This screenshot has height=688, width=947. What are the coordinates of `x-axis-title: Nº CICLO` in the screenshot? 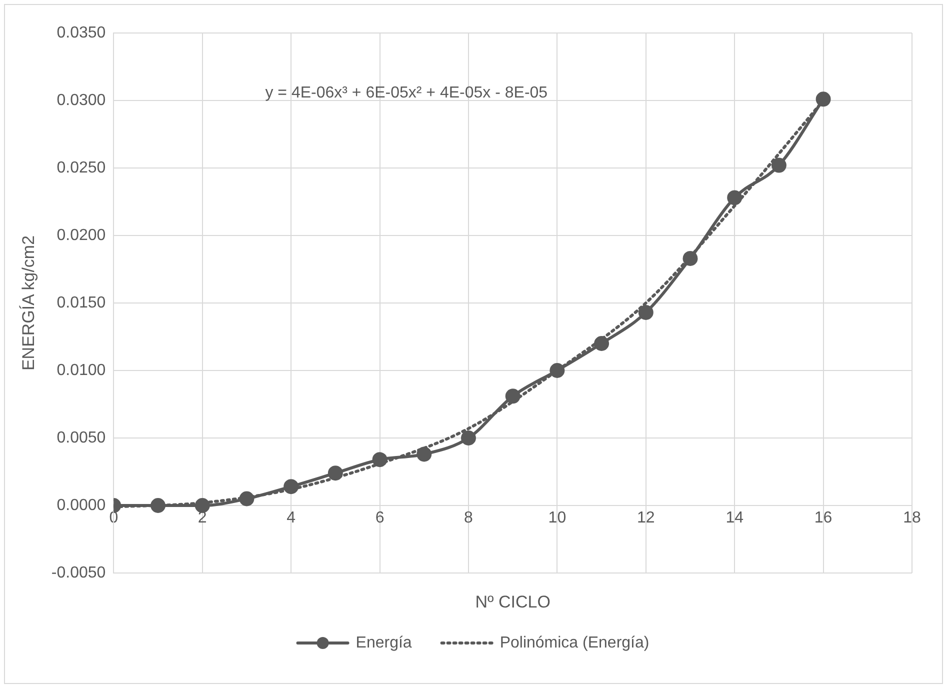 It's located at (512, 602).